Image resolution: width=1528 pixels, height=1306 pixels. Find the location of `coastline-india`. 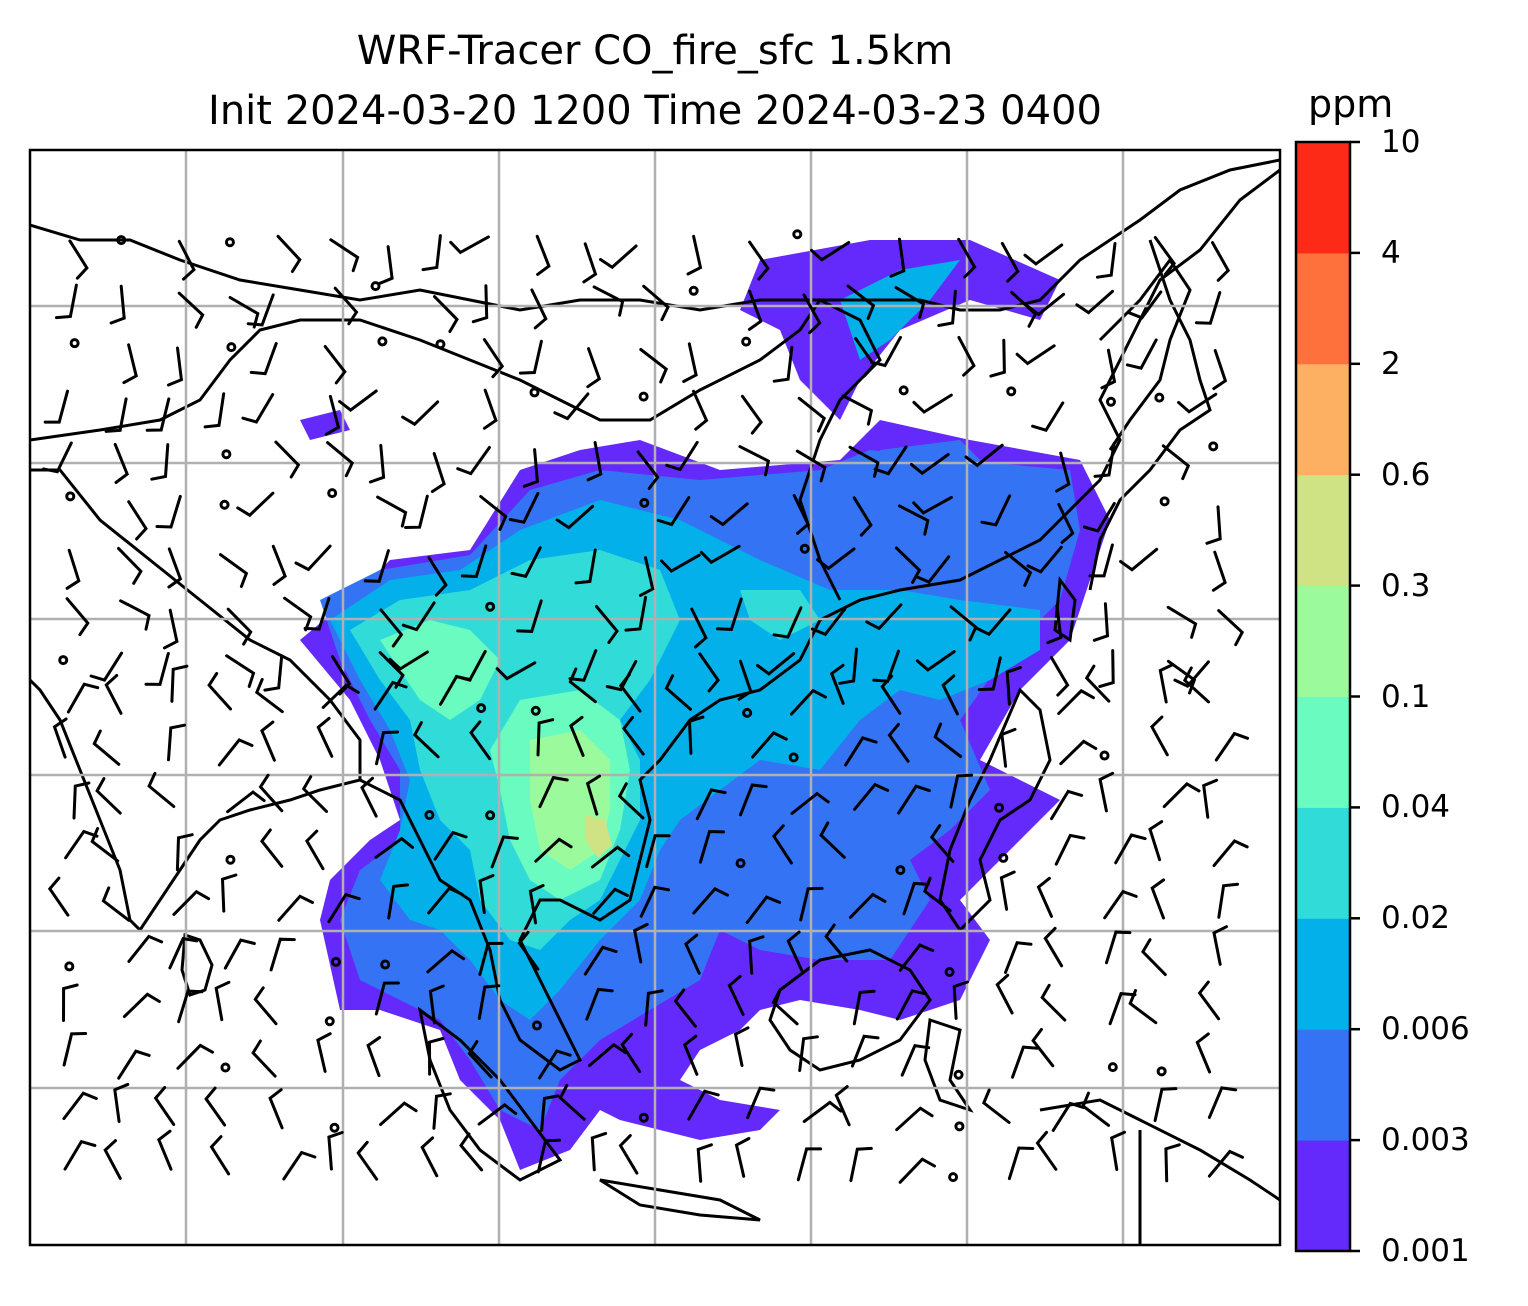

coastline-india is located at coordinates (196, 700).